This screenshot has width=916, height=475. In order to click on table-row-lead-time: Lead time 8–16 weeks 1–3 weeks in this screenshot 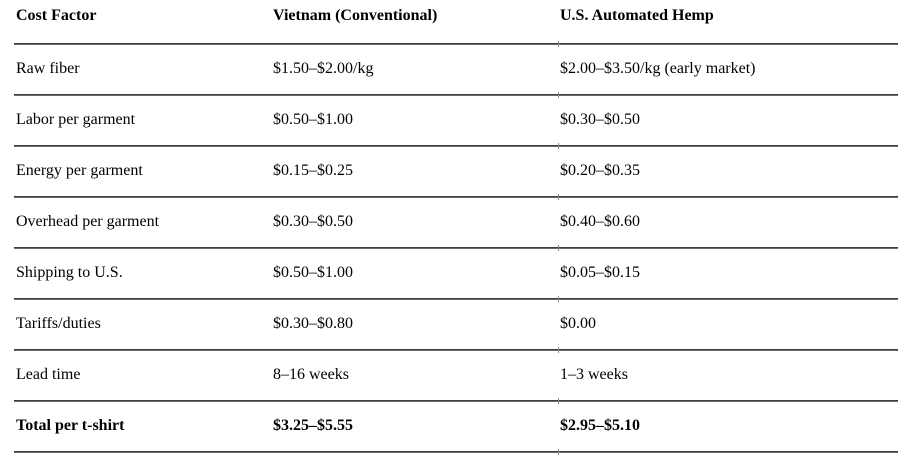, I will do `click(456, 375)`.